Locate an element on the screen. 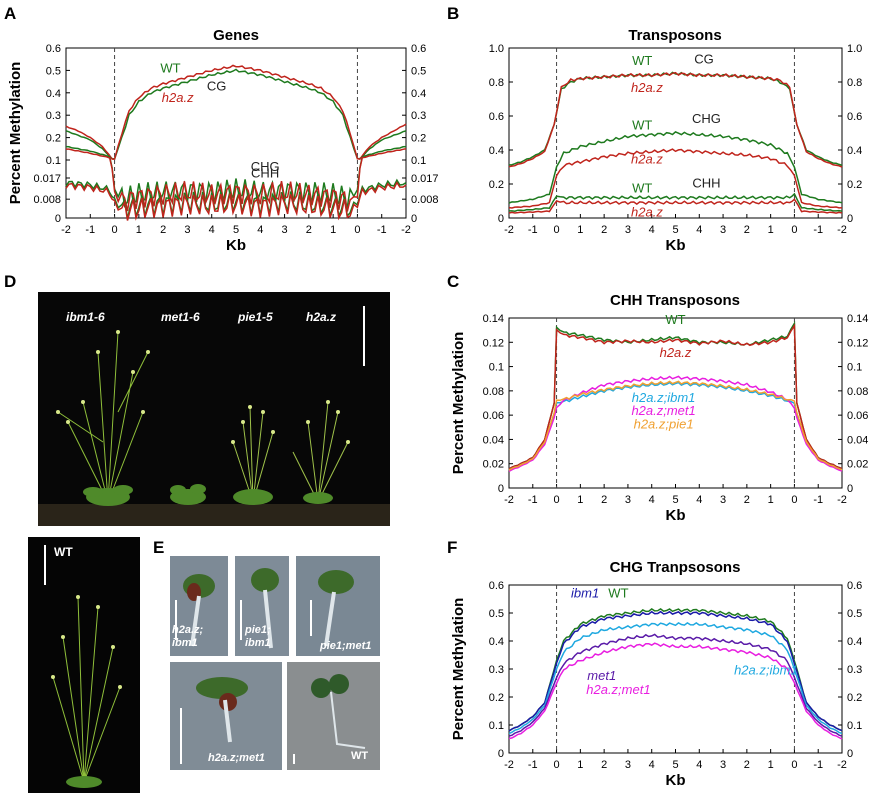  y-tick-label-left: 0.06 is located at coordinates (493, 416).